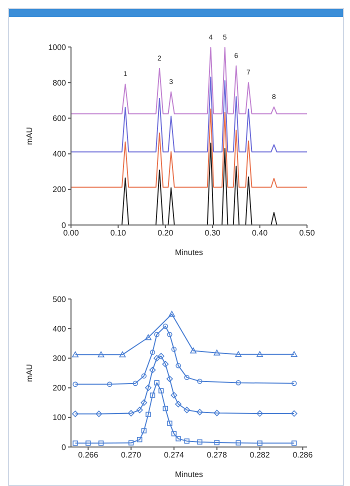 This screenshot has width=350, height=486. What do you see at coordinates (71, 233) in the screenshot?
I see `x-tick-label: 0.00` at bounding box center [71, 233].